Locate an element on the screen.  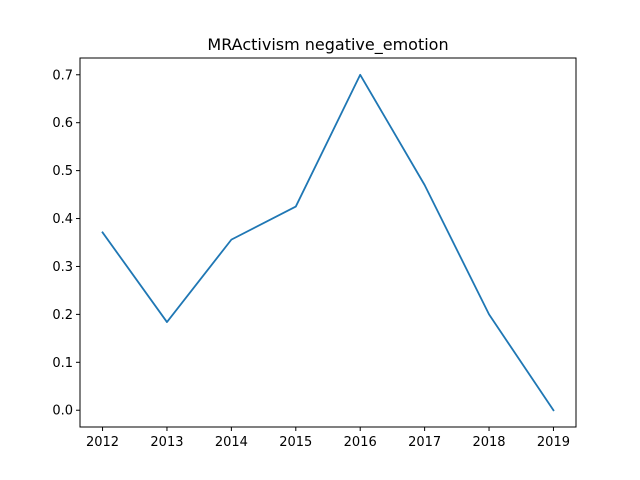
y-tick-label: 0.4 is located at coordinates (62, 219).